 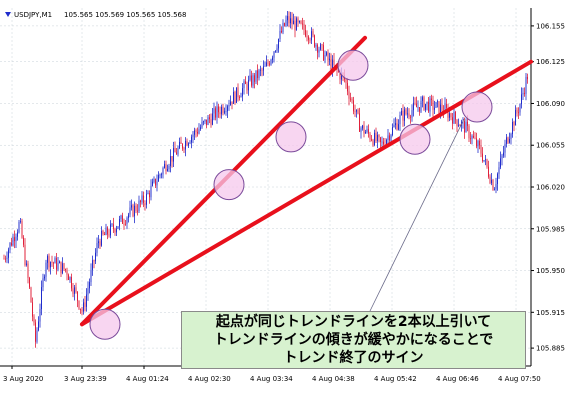 What do you see at coordinates (147, 379) in the screenshot?
I see `x-tick-label: 4 Aug 01:24` at bounding box center [147, 379].